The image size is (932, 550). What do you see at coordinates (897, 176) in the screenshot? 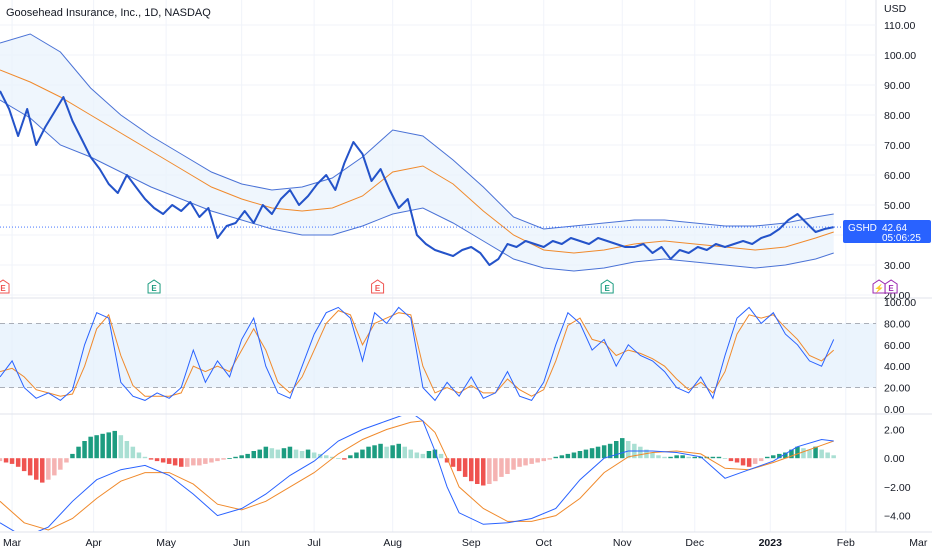
I see `price-tick-label: 60.00` at bounding box center [897, 176].